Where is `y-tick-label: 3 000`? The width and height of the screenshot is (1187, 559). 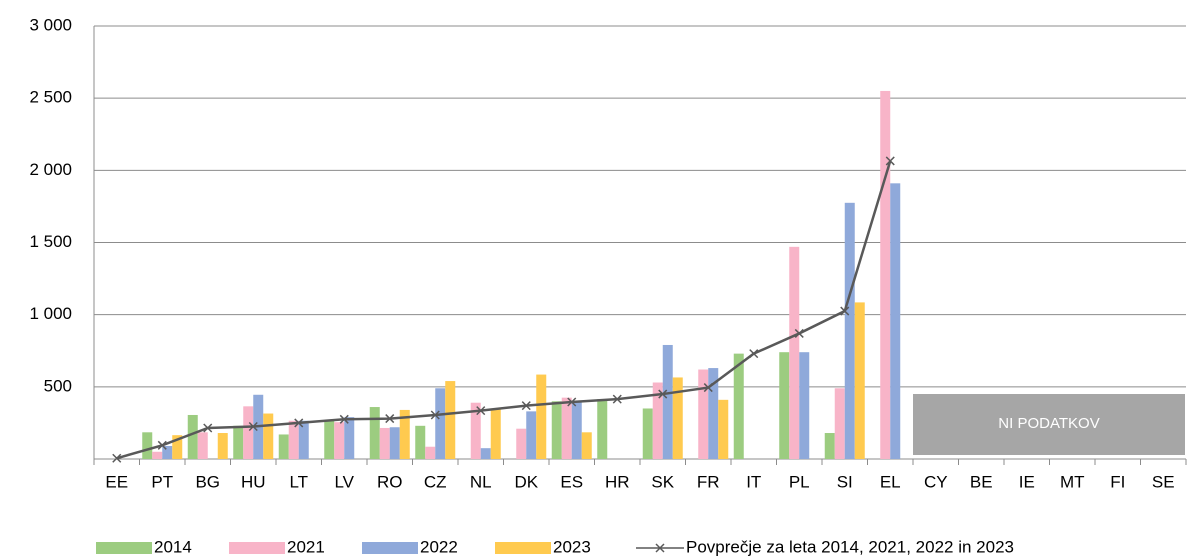 y-tick-label: 3 000 is located at coordinates (50, 24).